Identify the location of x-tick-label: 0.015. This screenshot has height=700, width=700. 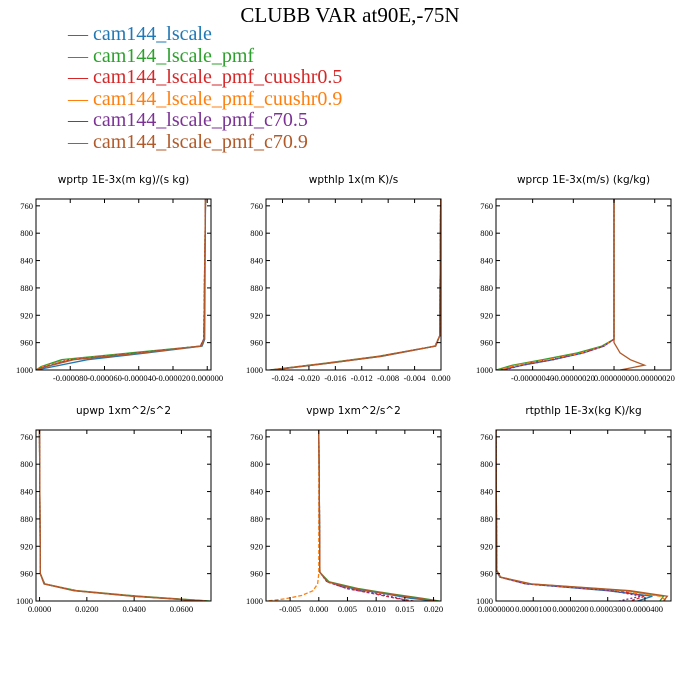
(404, 609).